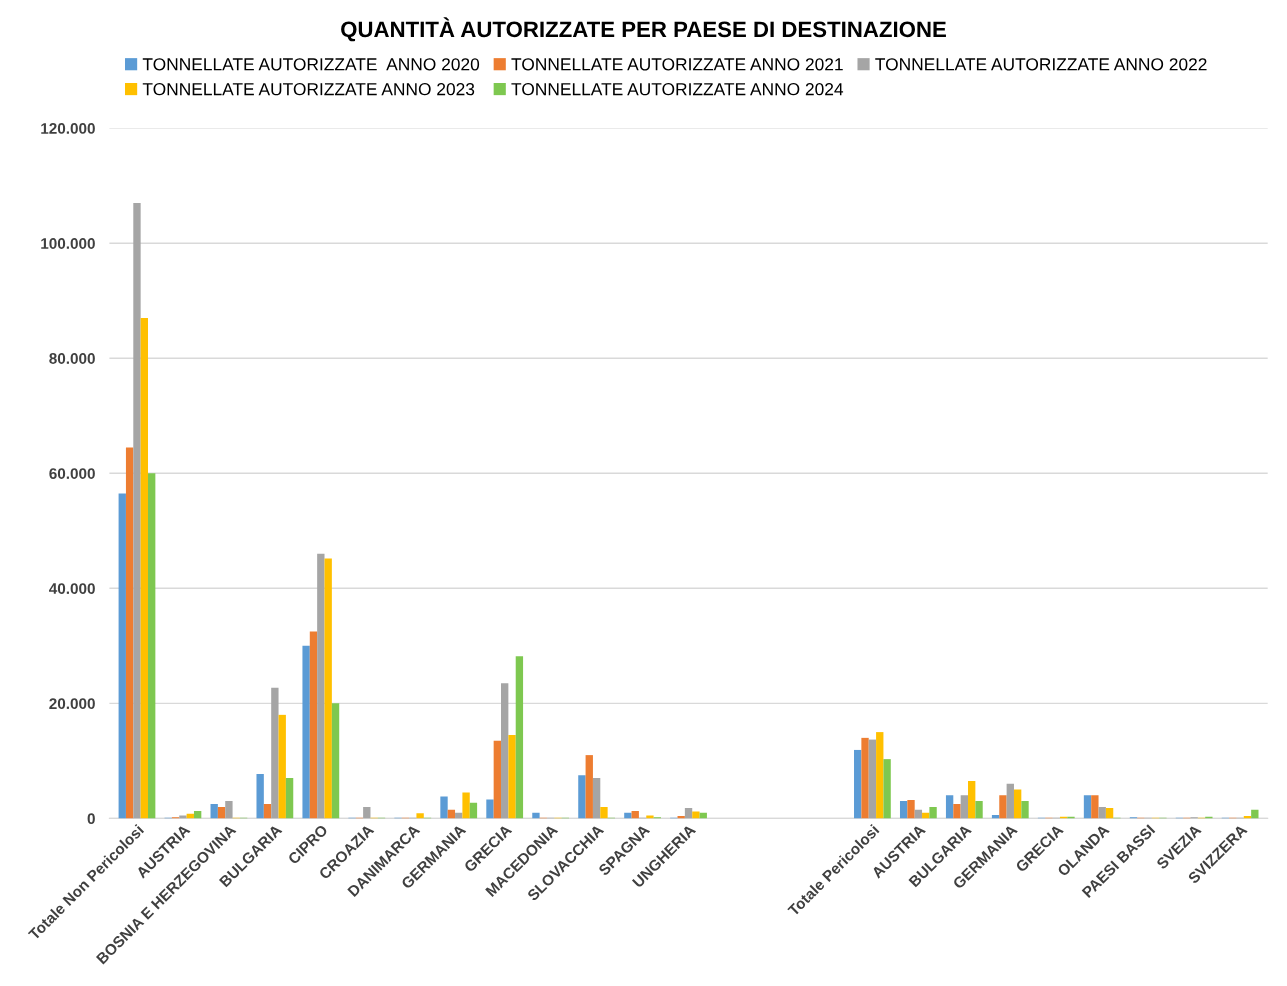  What do you see at coordinates (72, 704) in the screenshot?
I see `y-tick-label: 20.000` at bounding box center [72, 704].